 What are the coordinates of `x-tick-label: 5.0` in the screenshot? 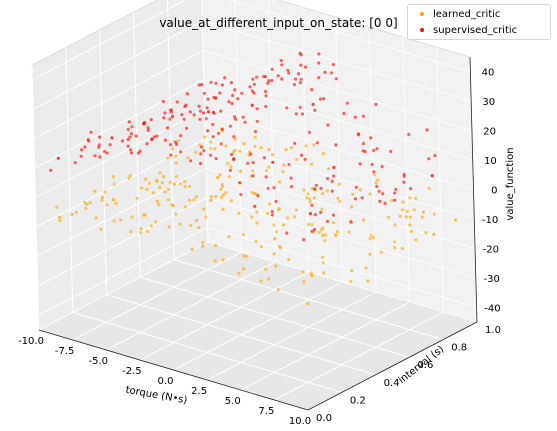 It's located at (233, 401).